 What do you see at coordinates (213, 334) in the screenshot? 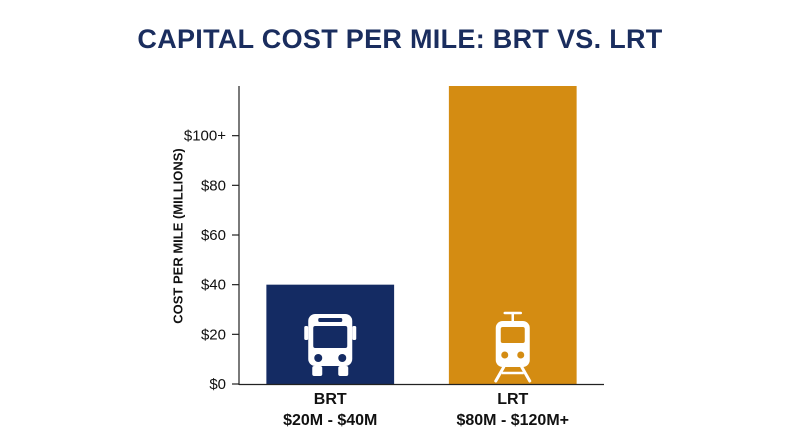
I see `y-tick-label: $20` at bounding box center [213, 334].